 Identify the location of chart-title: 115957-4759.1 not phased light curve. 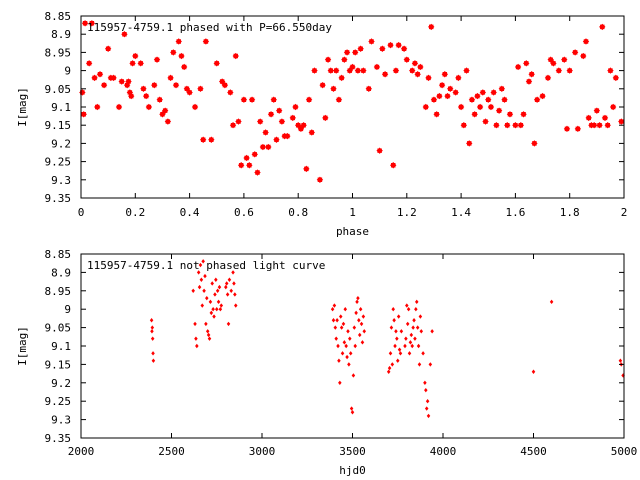
(206, 265).